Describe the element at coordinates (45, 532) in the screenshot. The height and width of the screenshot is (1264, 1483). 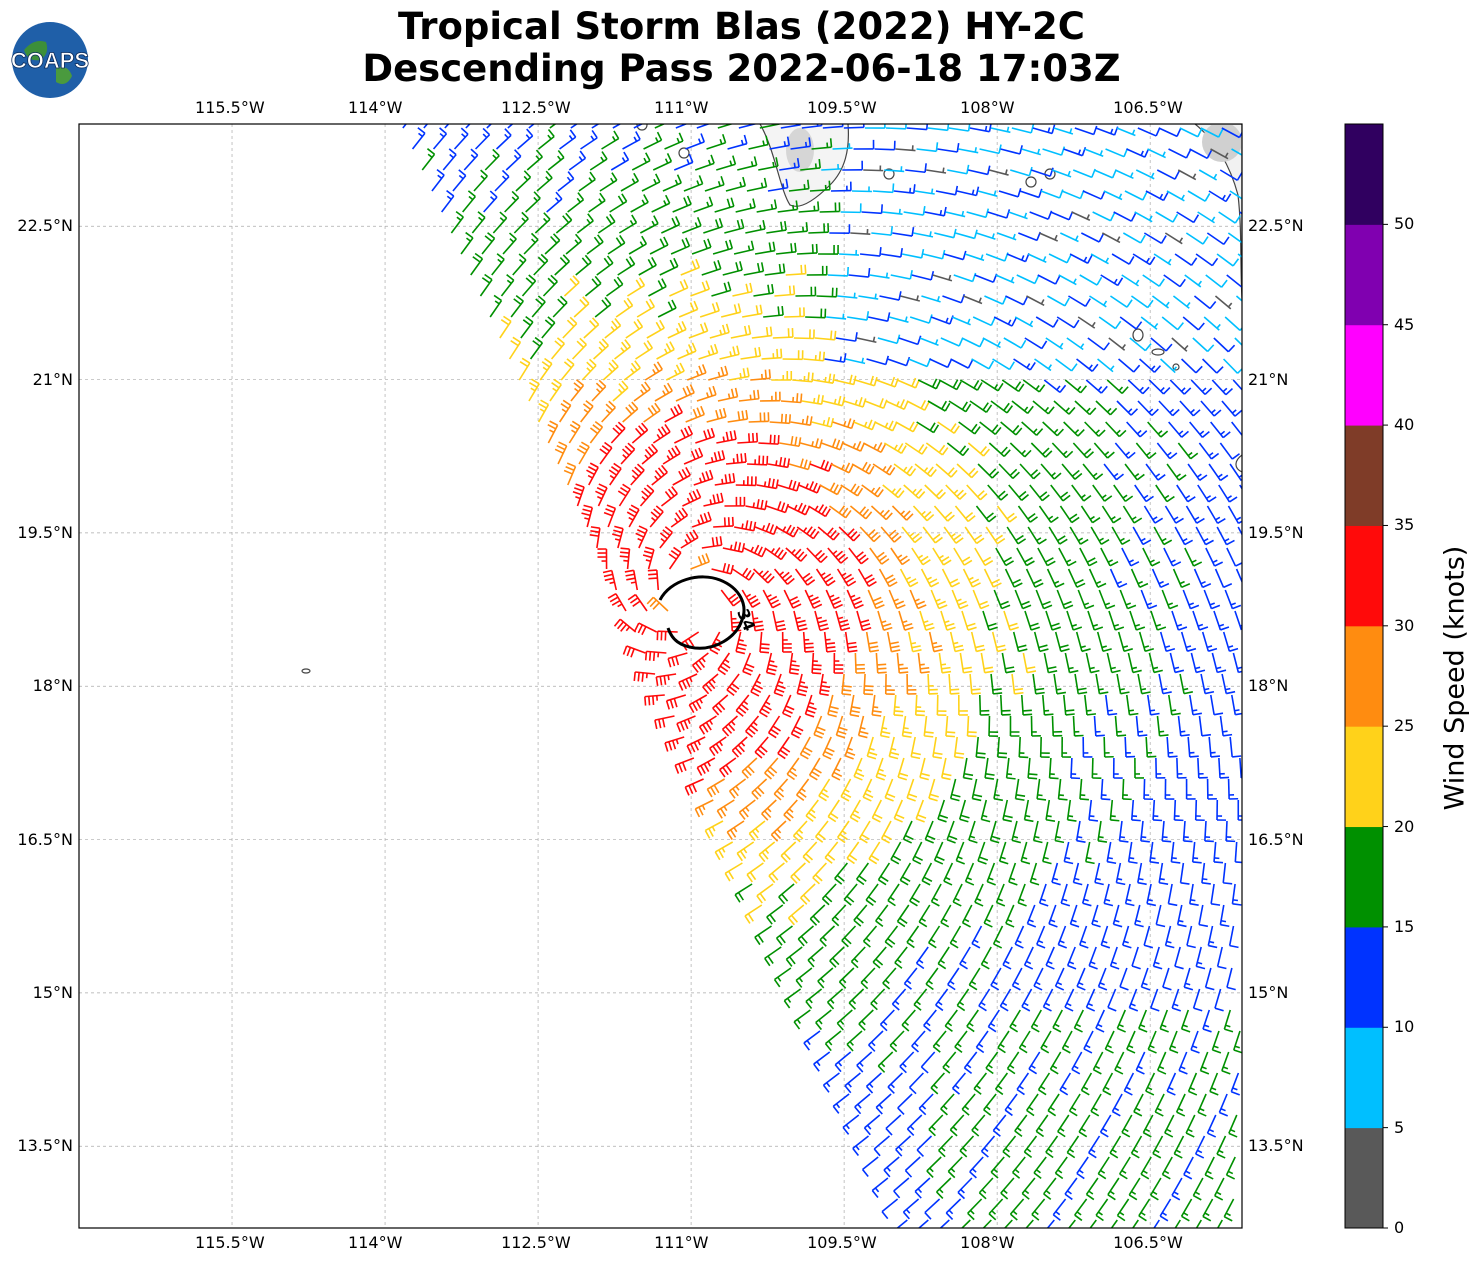
I see `lat-tick-label-left: 19.5°N` at that location.